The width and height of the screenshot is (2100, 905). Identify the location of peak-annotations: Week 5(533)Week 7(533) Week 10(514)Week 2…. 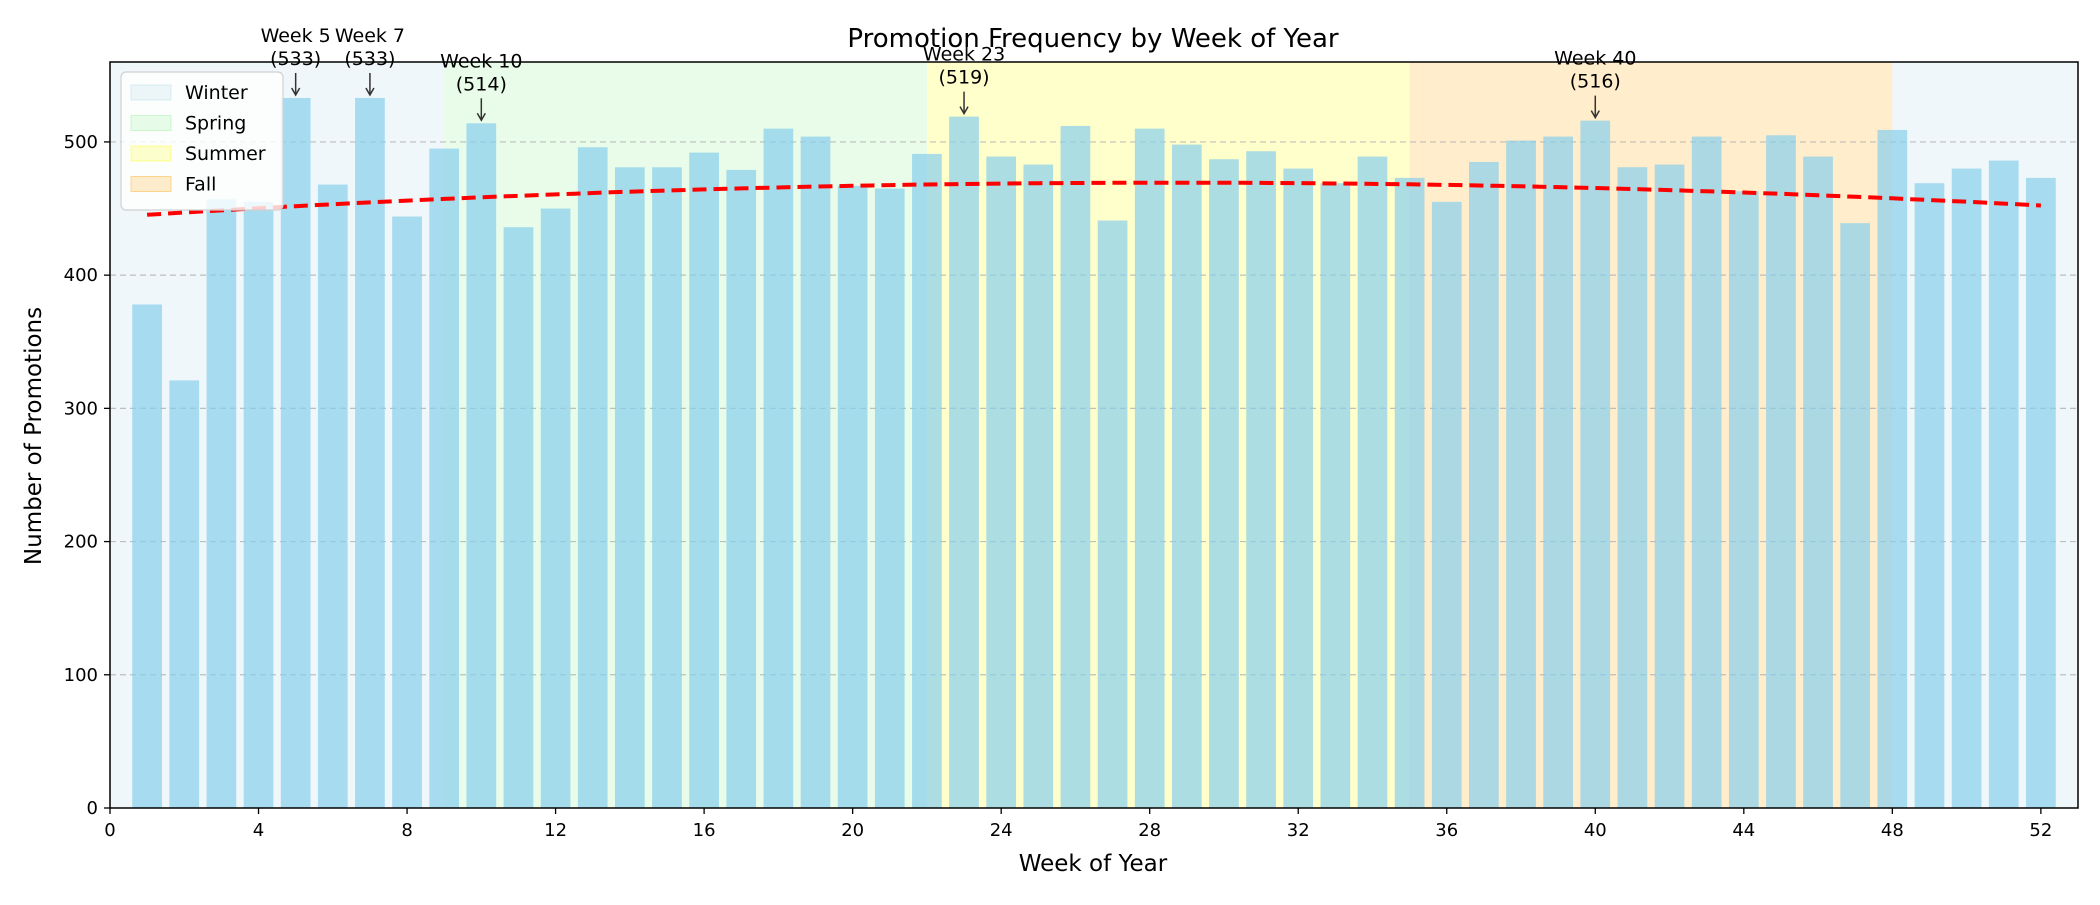
(948, 73).